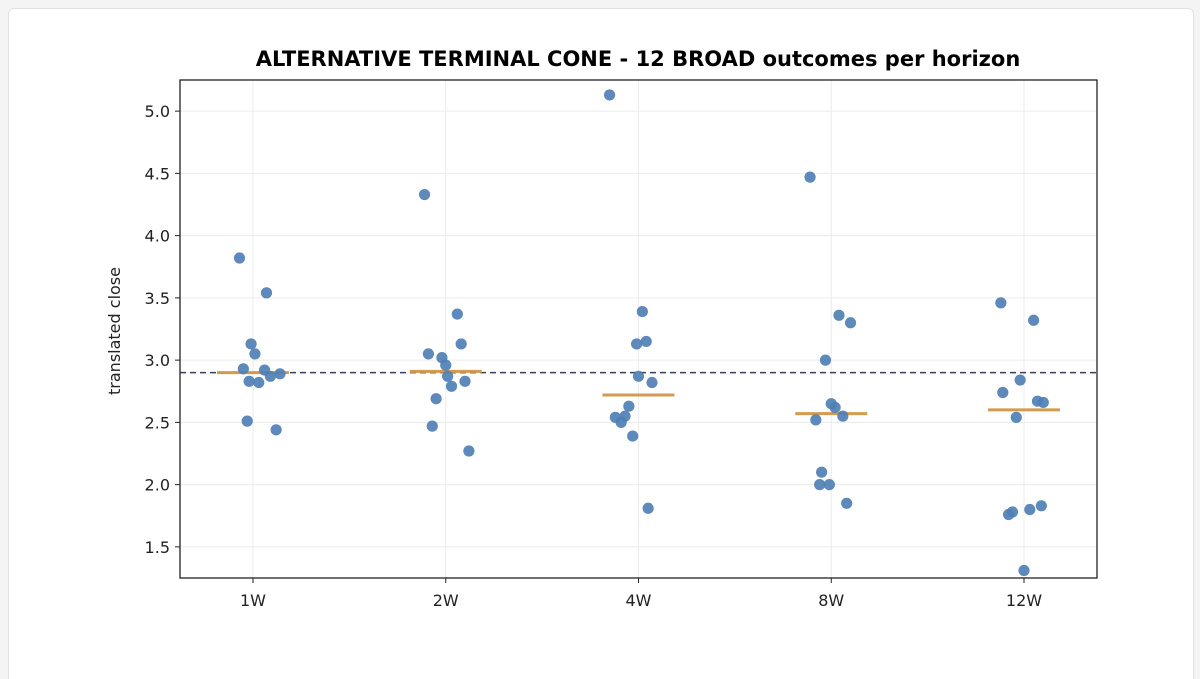 This screenshot has width=1200, height=679. What do you see at coordinates (157, 547) in the screenshot?
I see `y-tick-label: 1.5` at bounding box center [157, 547].